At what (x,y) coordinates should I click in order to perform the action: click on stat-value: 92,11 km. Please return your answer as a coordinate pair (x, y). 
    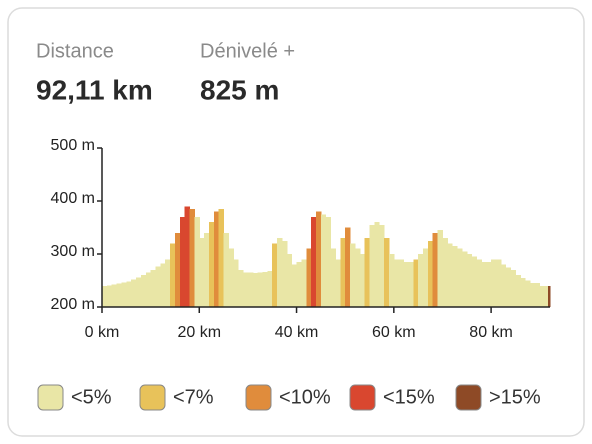
    Looking at the image, I should click on (94, 89).